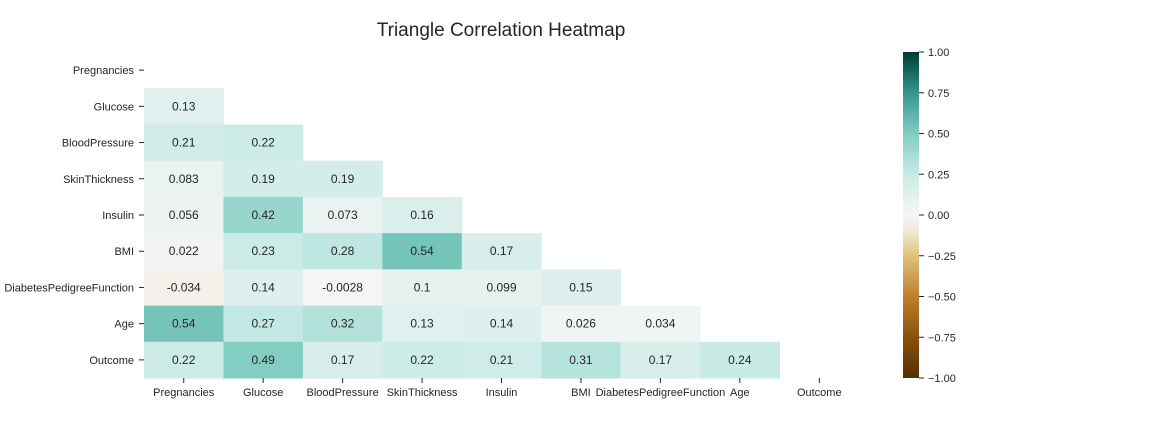  Describe the element at coordinates (740, 393) in the screenshot. I see `x-tick-label: Age` at that location.